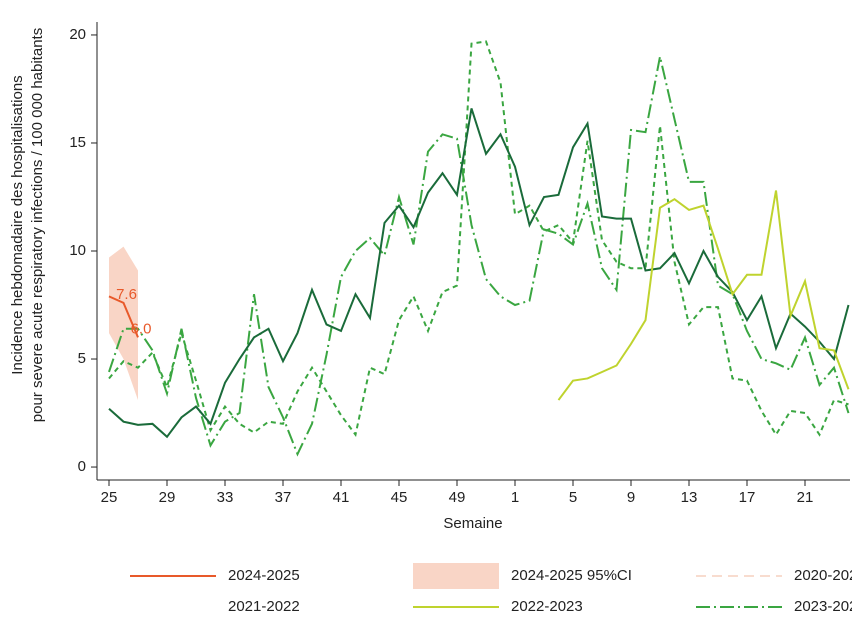  What do you see at coordinates (571, 575) in the screenshot?
I see `legend-label: 2024-2025 95%CI` at bounding box center [571, 575].